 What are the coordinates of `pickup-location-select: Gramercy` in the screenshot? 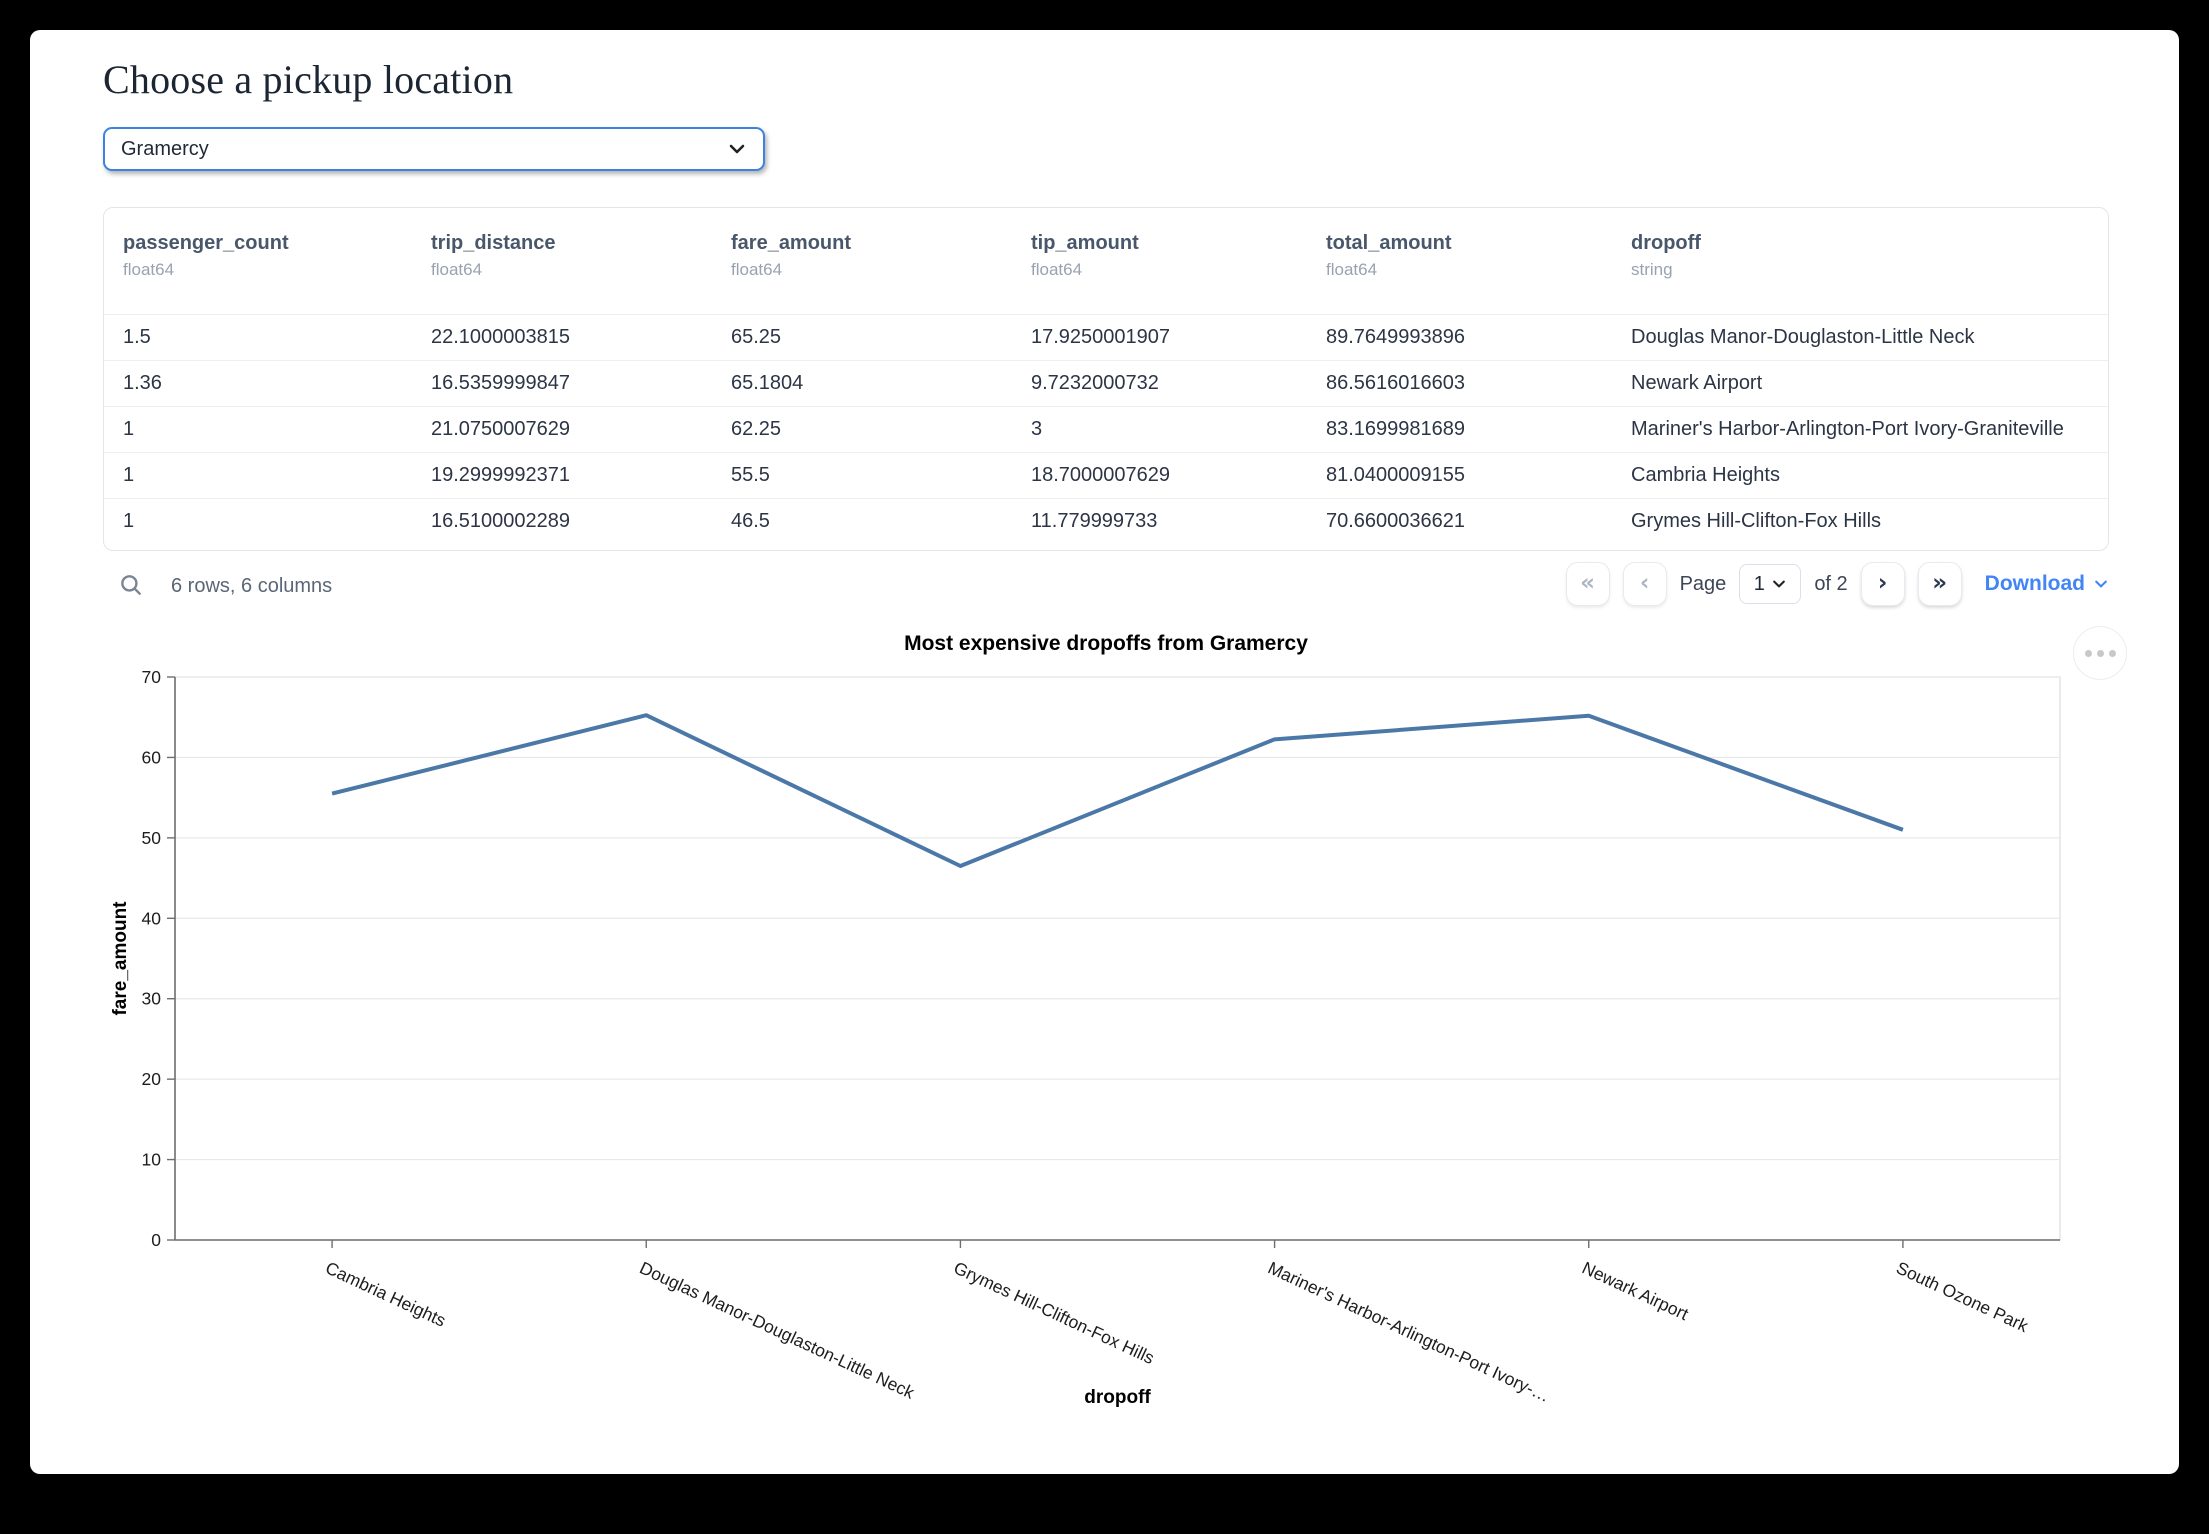 It's located at (434, 149).